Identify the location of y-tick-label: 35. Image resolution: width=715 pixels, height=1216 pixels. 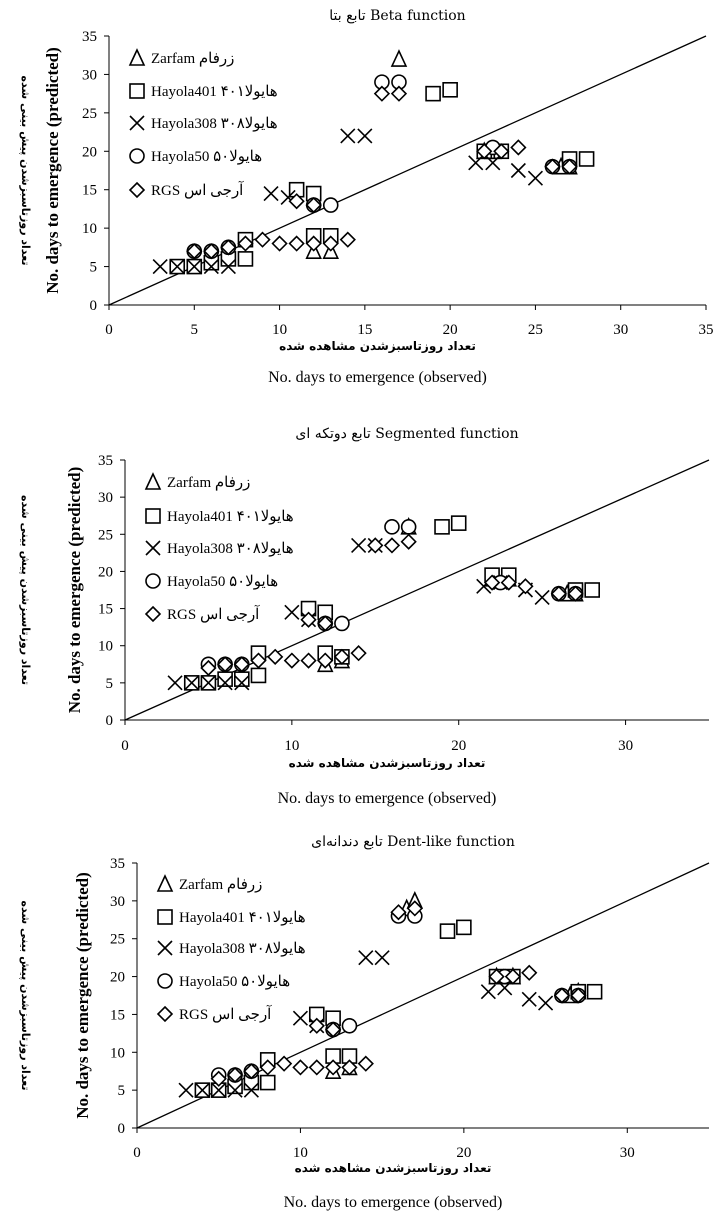
(105, 461).